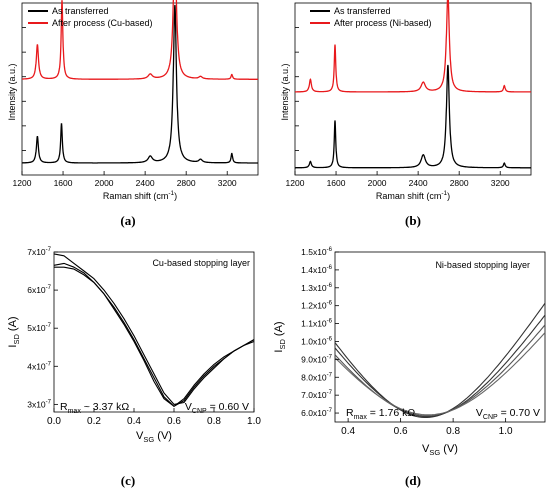 The width and height of the screenshot is (550, 494). Describe the element at coordinates (22, 183) in the screenshot. I see `x-tick-label-a: 1200` at that location.